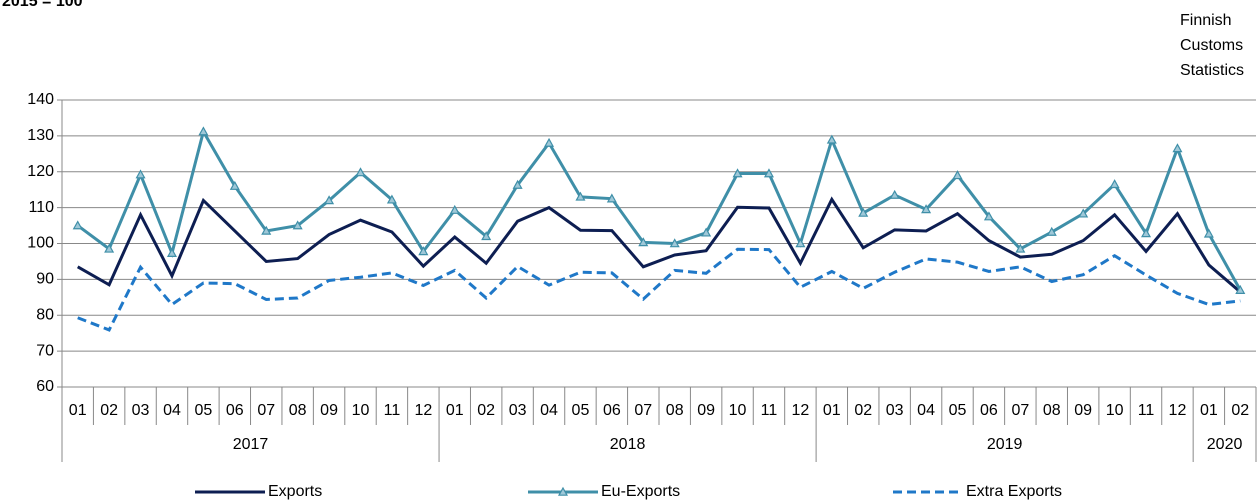 The width and height of the screenshot is (1258, 502). Describe the element at coordinates (640, 491) in the screenshot. I see `legend-label: Eu-Exports` at that location.